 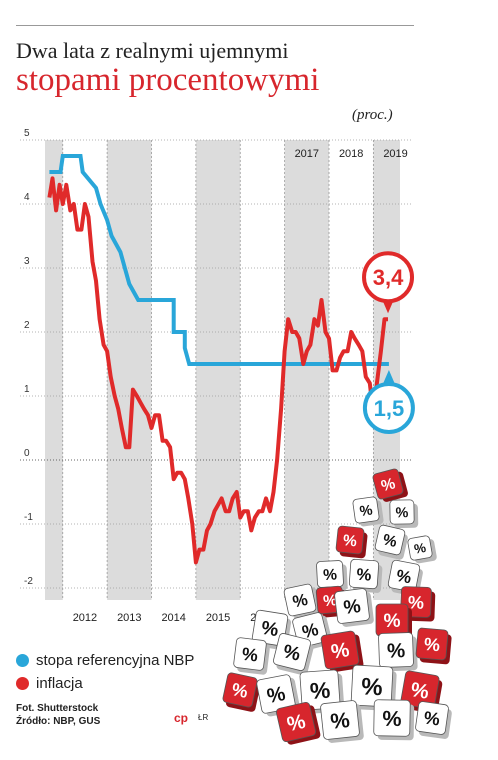 I want to click on top-rule, so click(x=215, y=25).